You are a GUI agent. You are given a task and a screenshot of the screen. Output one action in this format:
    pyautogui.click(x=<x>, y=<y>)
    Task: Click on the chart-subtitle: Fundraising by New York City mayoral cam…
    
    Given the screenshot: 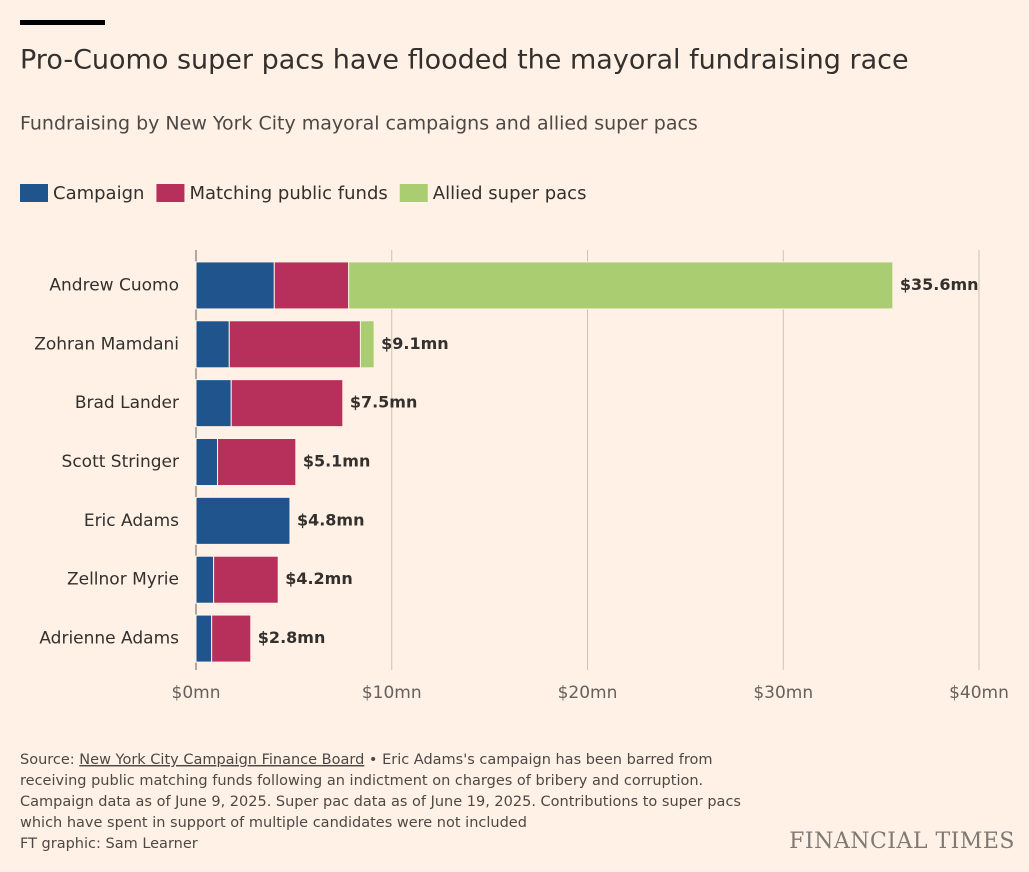 What is the action you would take?
    pyautogui.click(x=359, y=124)
    